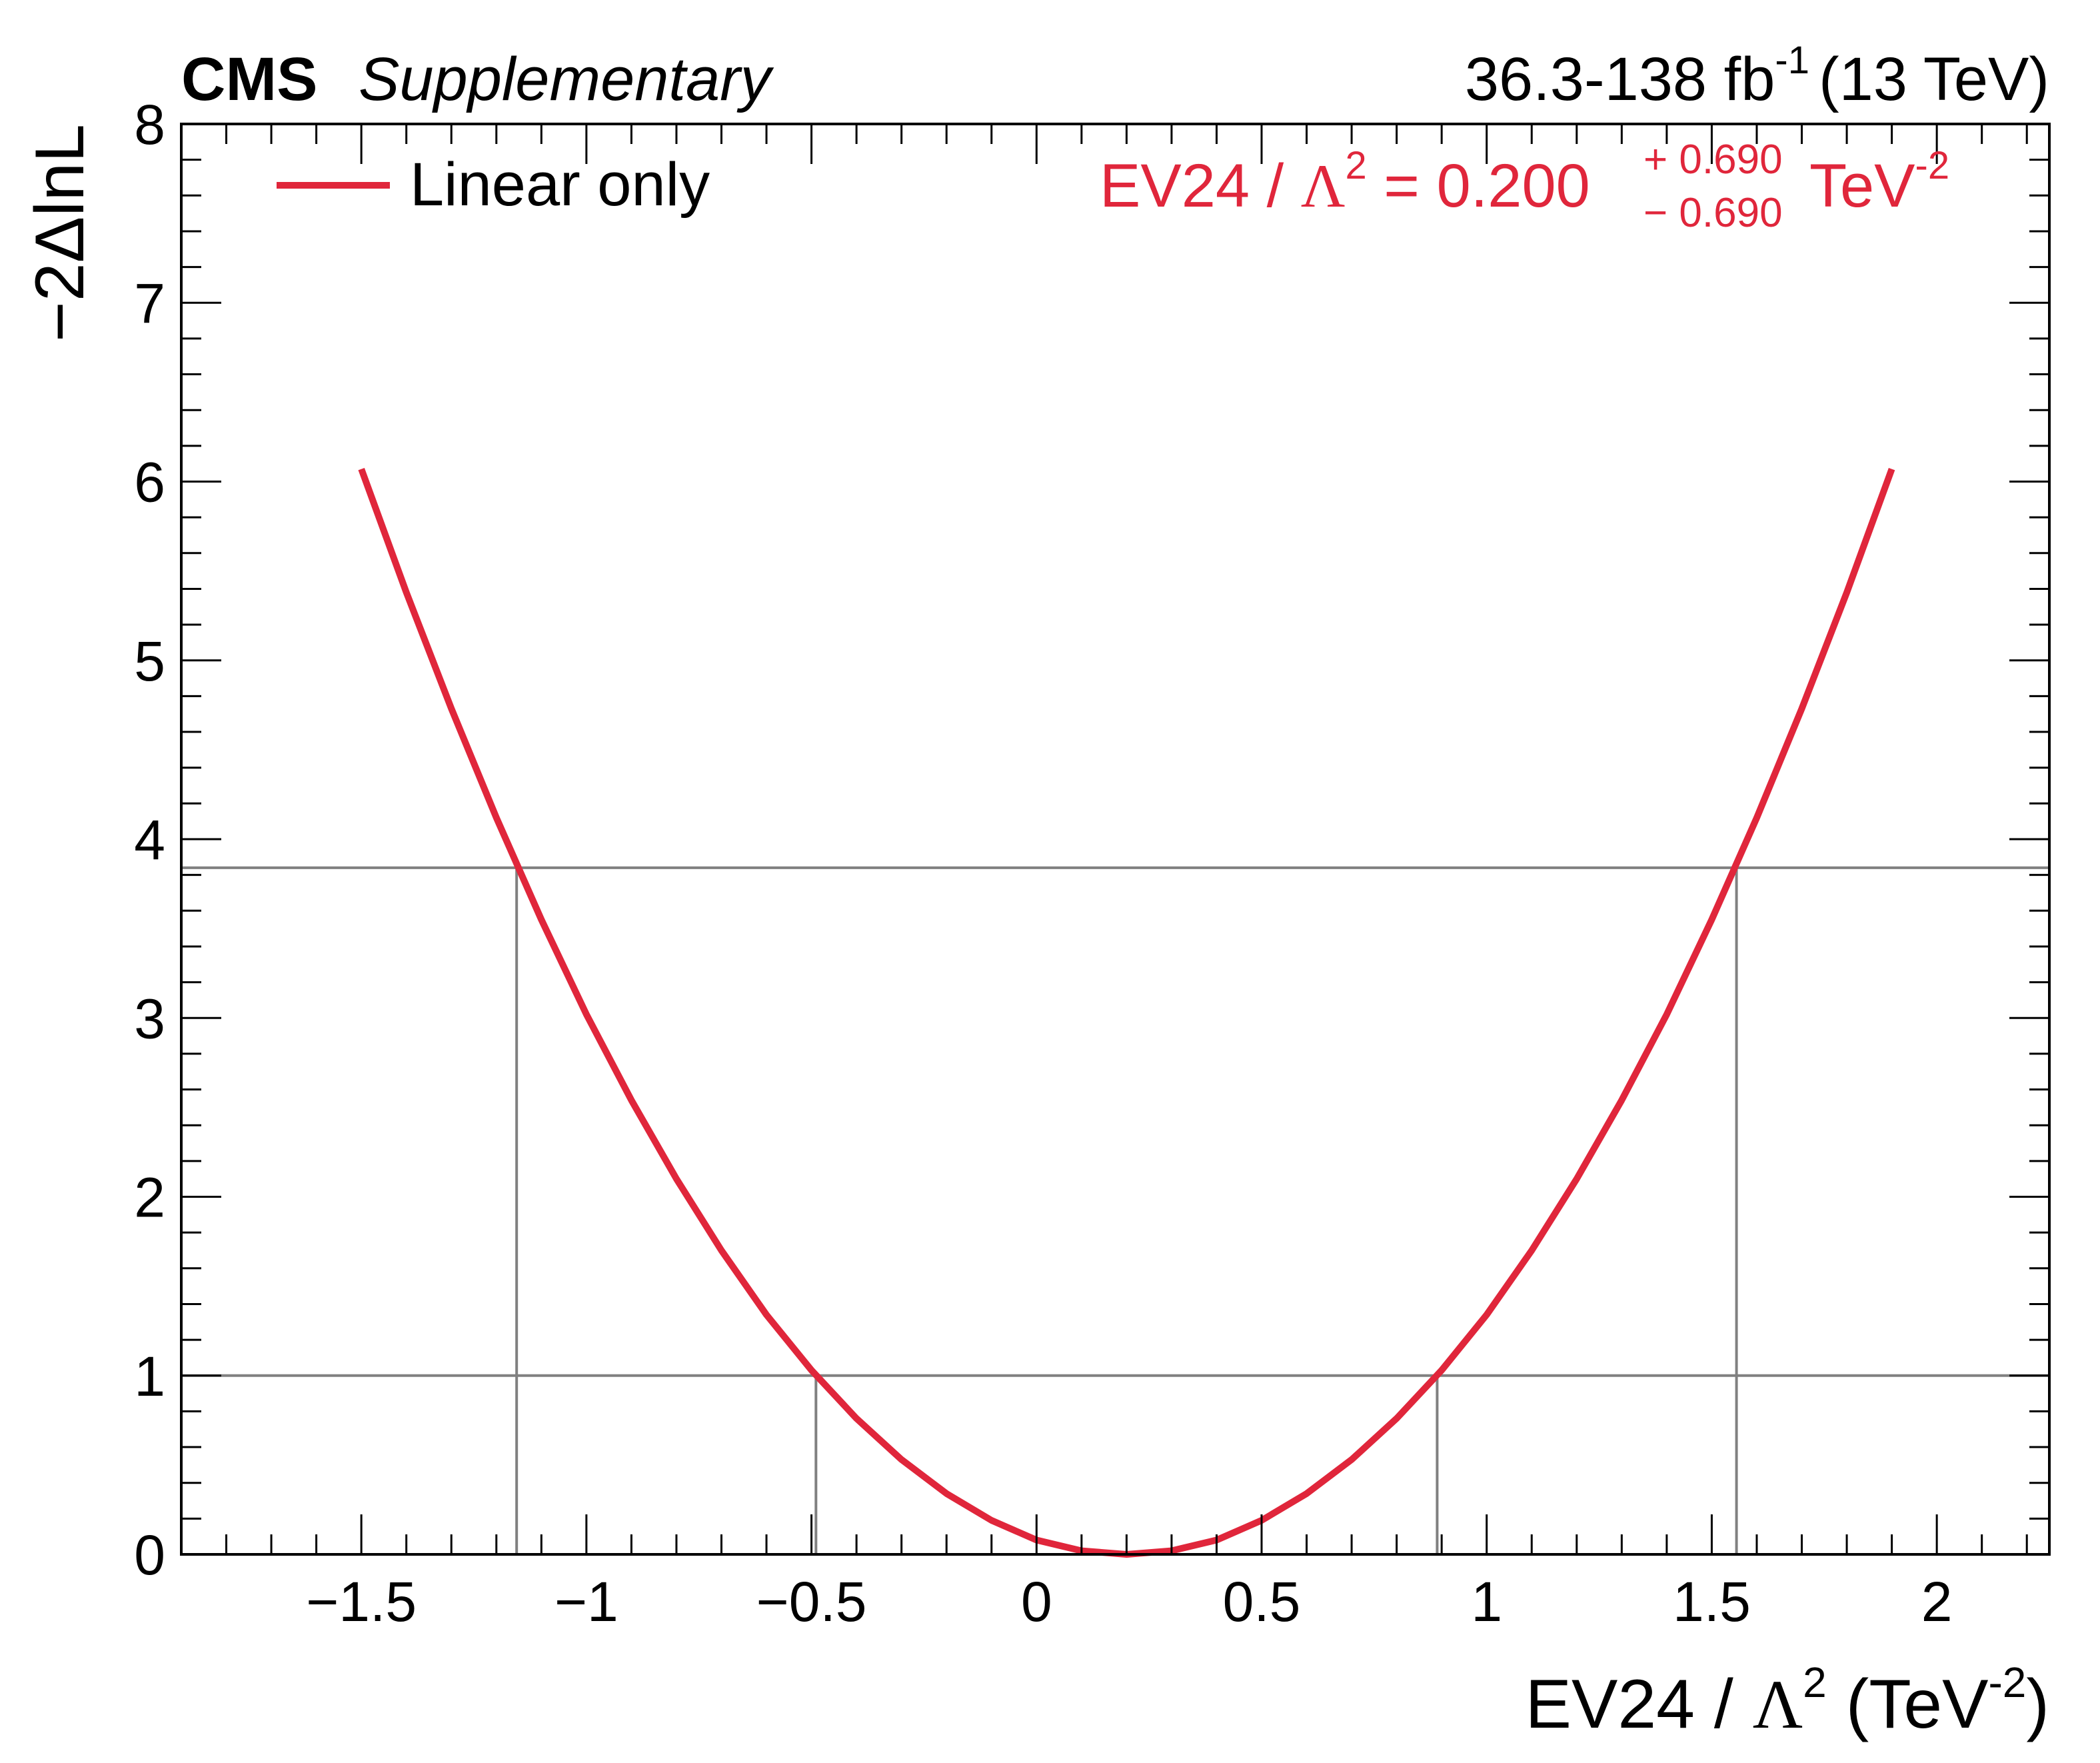 The image size is (2100, 1763). I want to click on annot-unit: TeV-2, so click(1879, 182).